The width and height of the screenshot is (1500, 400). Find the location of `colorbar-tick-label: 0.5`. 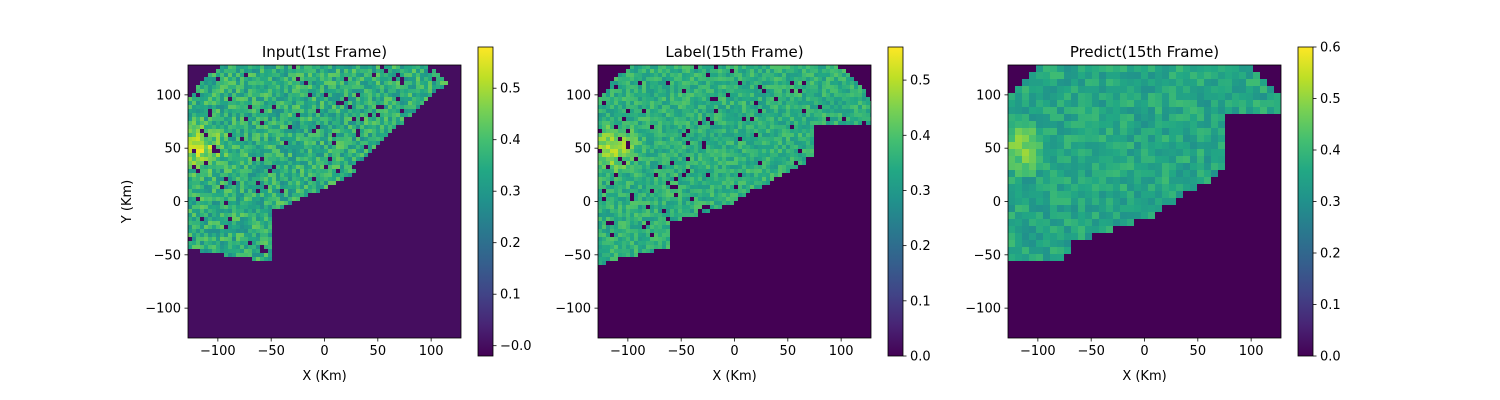

colorbar-tick-label: 0.5 is located at coordinates (510, 89).